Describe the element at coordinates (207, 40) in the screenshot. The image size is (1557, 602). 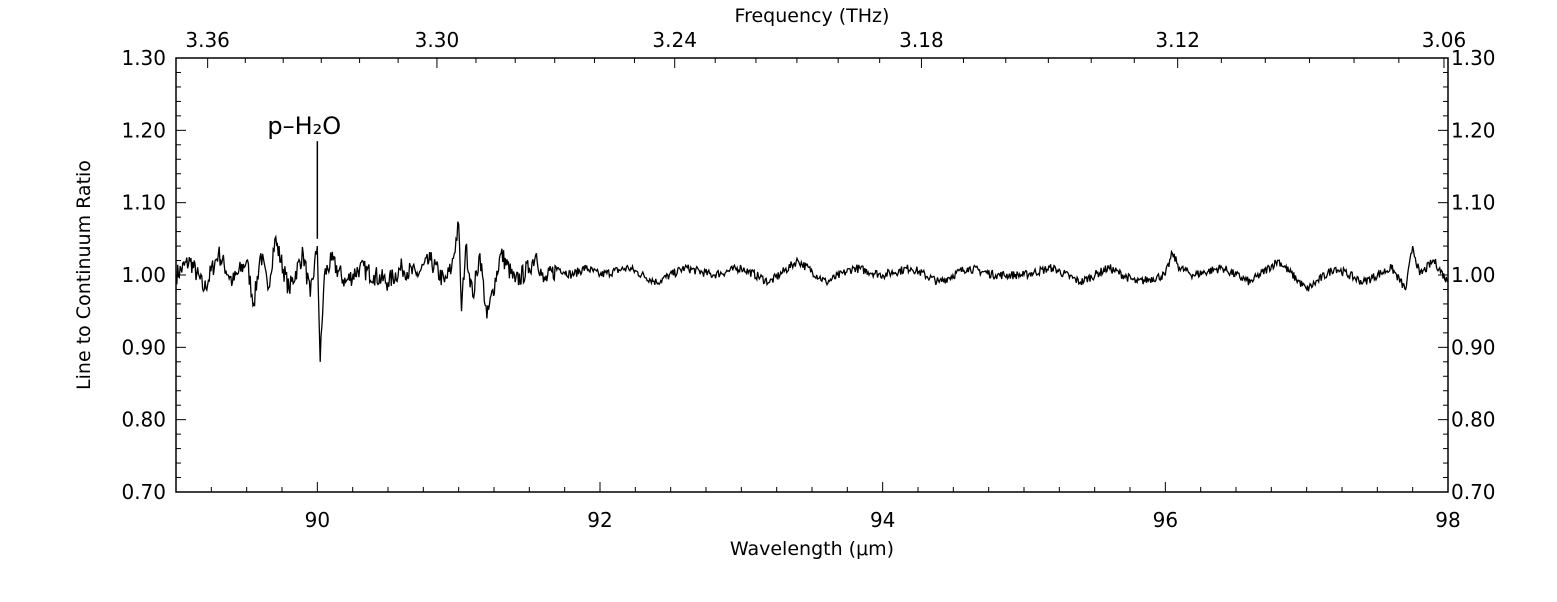
I see `x2-tick-label: 3.36` at that location.